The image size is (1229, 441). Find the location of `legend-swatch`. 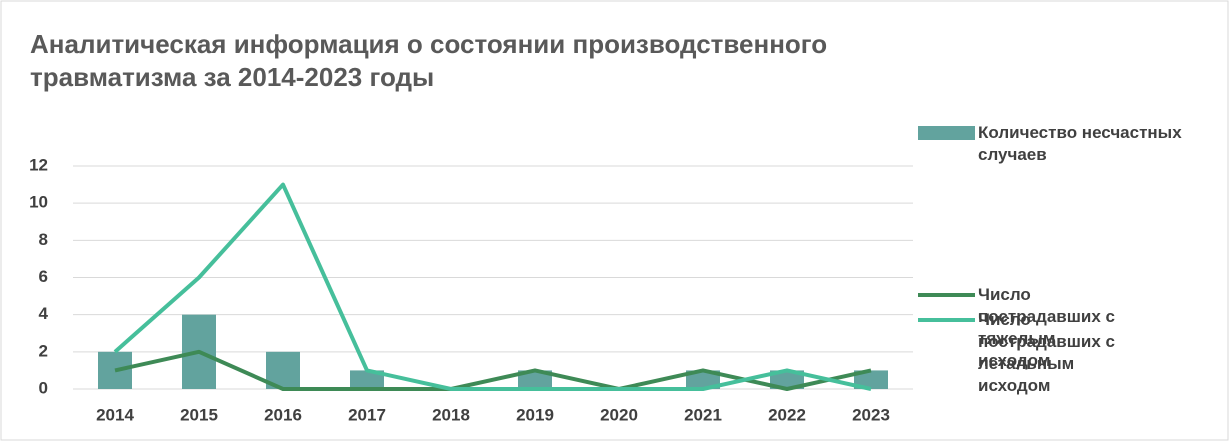

legend-swatch is located at coordinates (946, 133).